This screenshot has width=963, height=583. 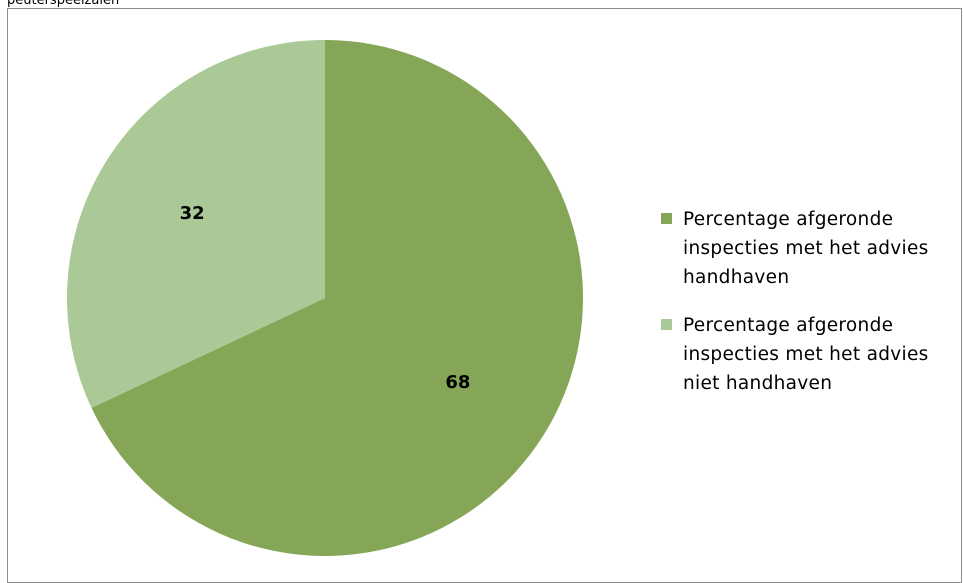 I want to click on pie-data-label-0: 68, so click(x=457, y=382).